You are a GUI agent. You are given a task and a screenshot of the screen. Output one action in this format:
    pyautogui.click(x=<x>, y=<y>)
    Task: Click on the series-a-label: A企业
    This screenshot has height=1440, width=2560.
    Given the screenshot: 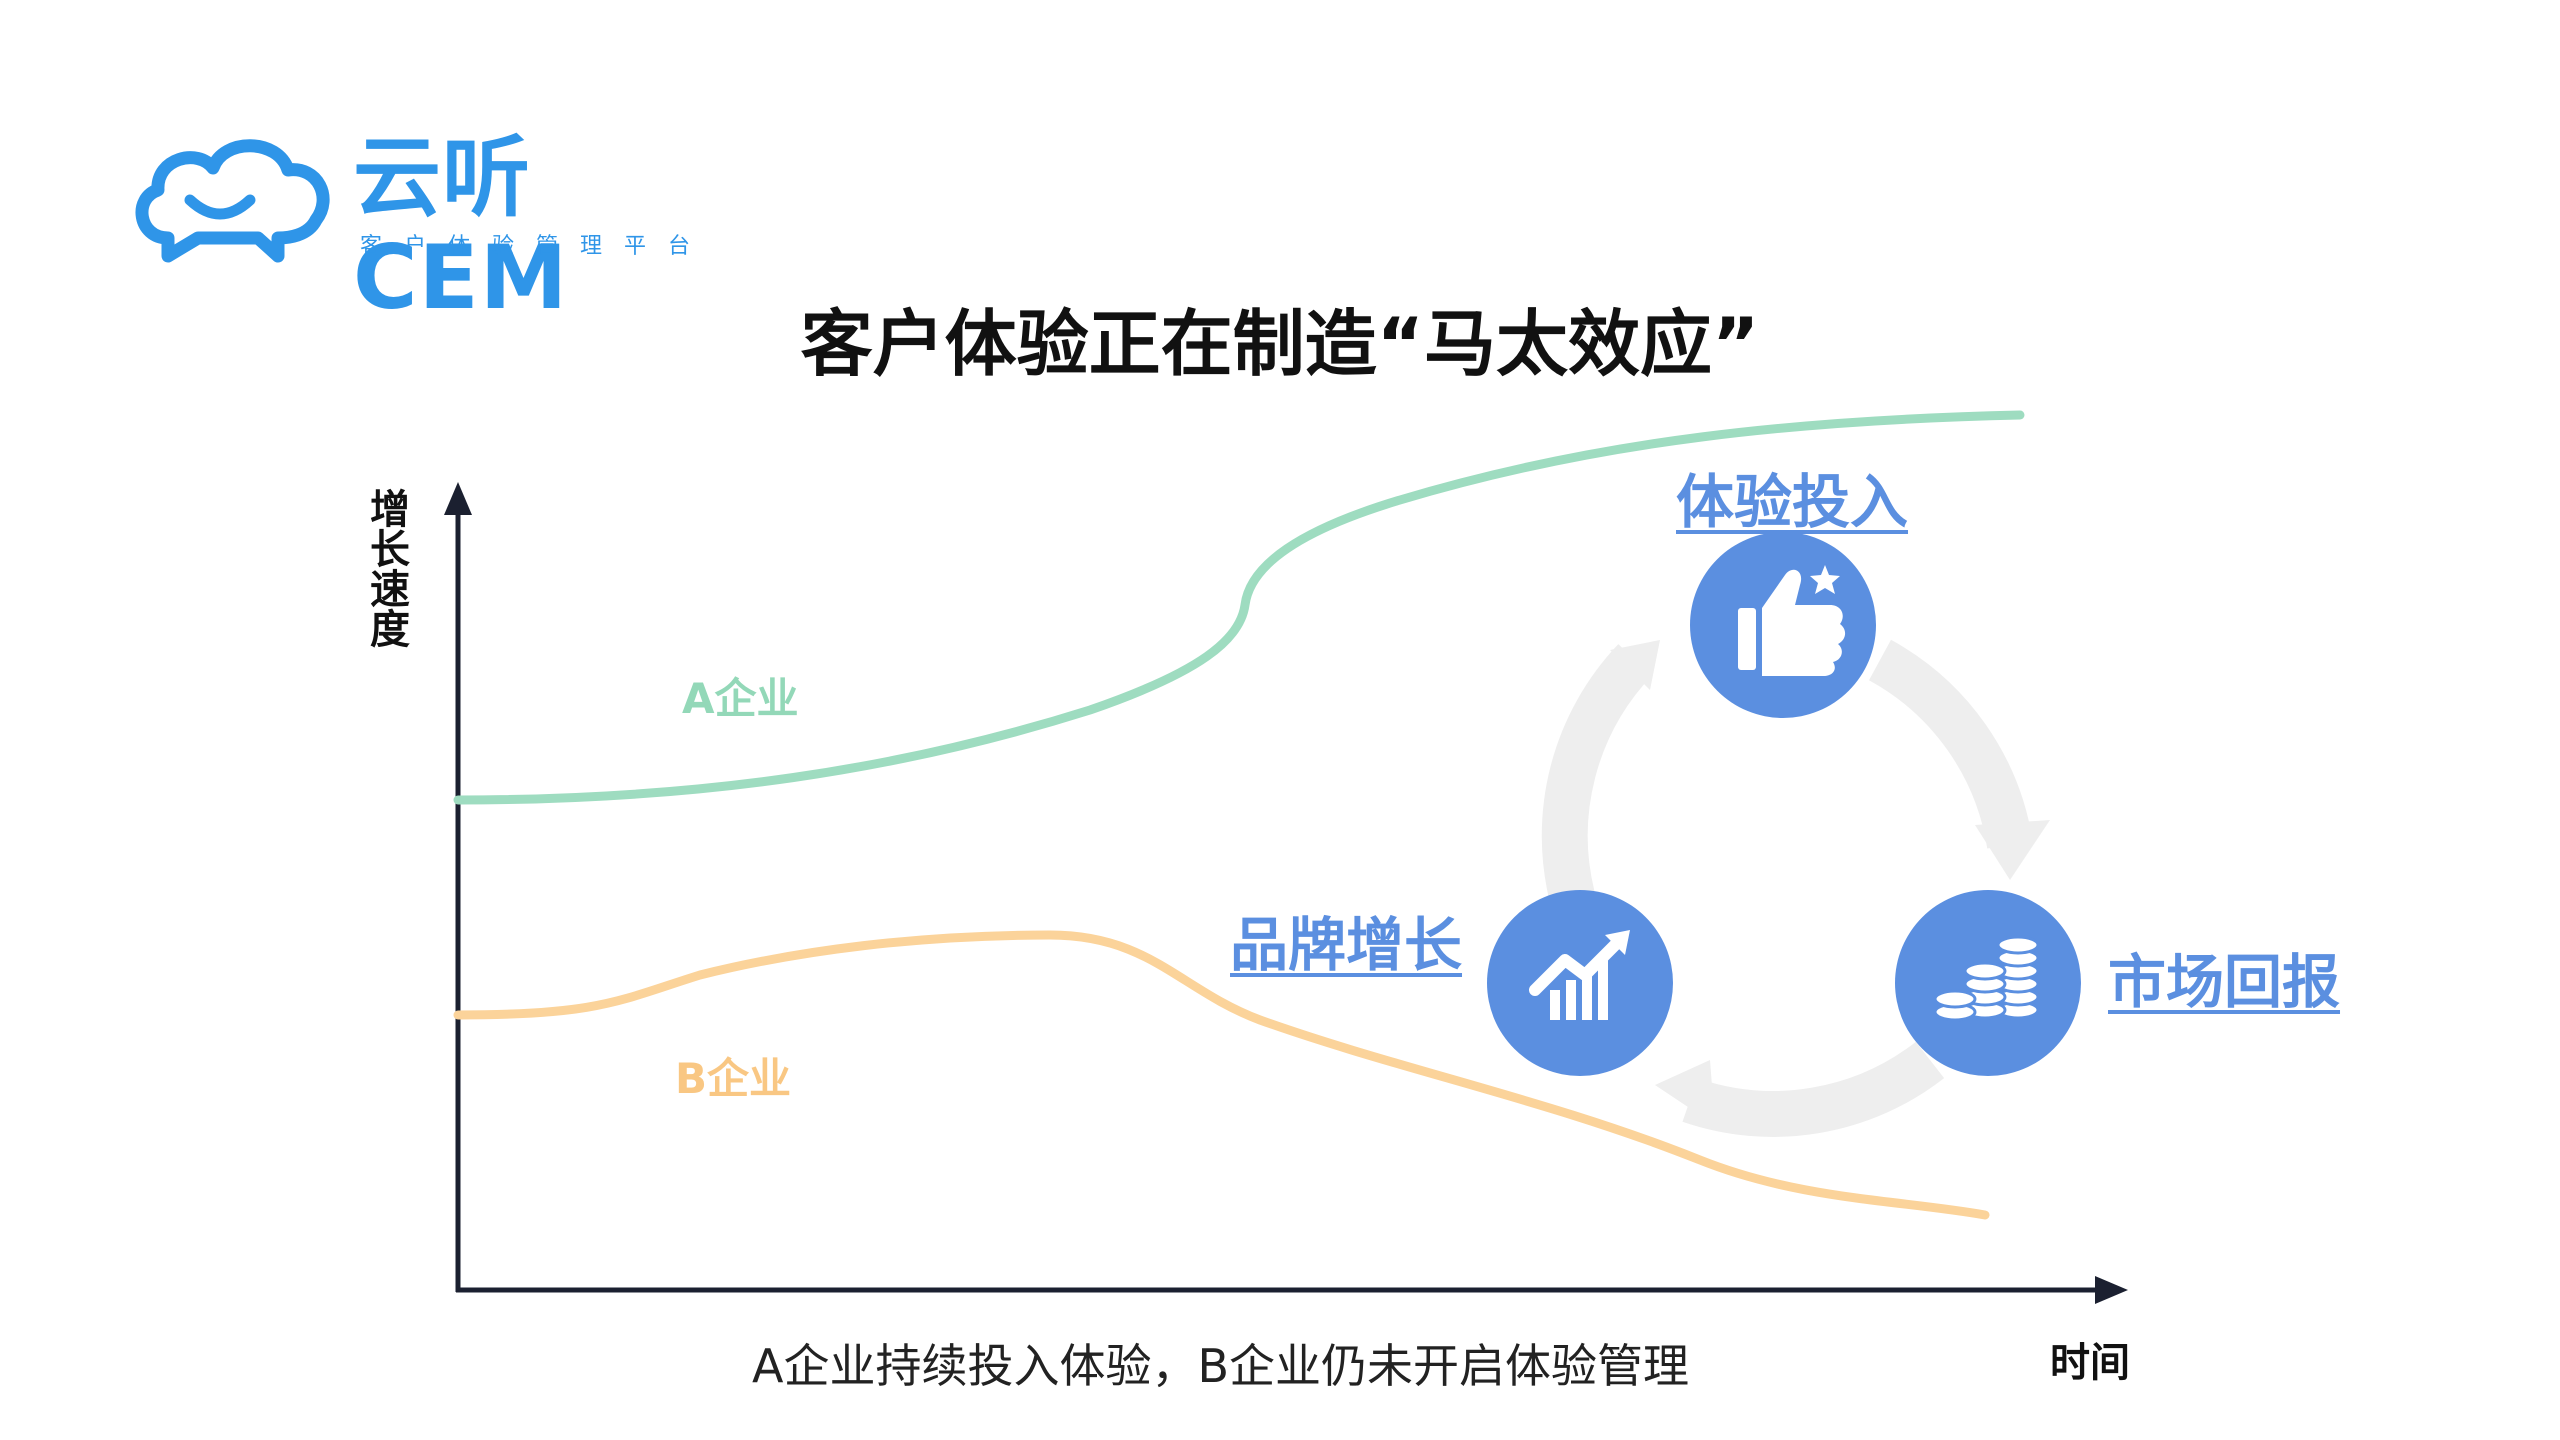 What is the action you would take?
    pyautogui.click(x=740, y=698)
    